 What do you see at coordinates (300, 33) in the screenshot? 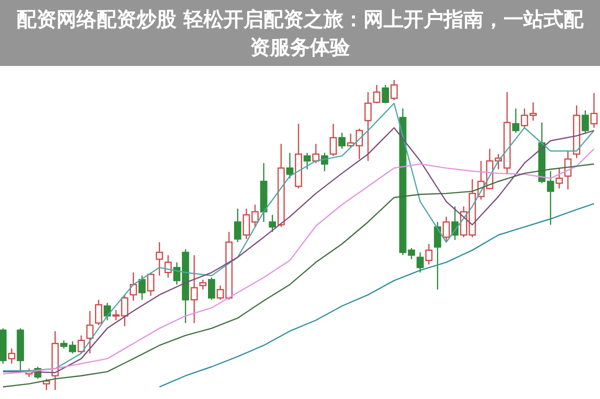
I see `chart-title: 配资网络配资炒股 轻松开启配资之旅：网上开户指南，一站式配资服务体验` at bounding box center [300, 33].